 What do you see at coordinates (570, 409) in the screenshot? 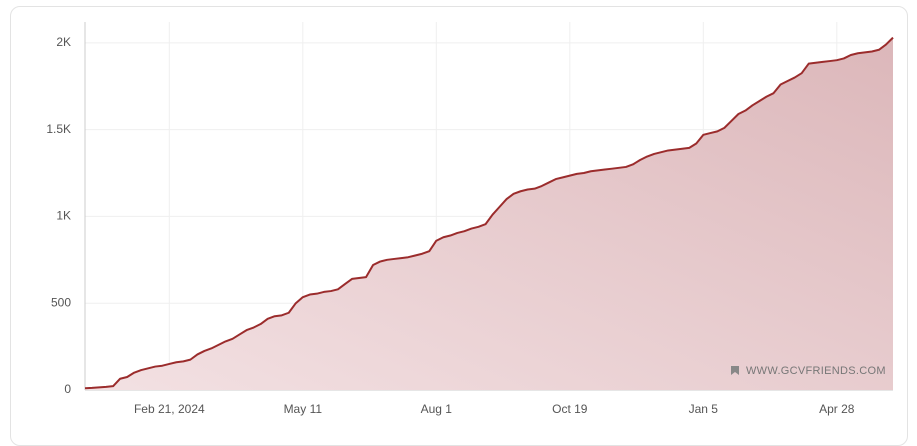
I see `x-tick-label: Oct 19` at bounding box center [570, 409].